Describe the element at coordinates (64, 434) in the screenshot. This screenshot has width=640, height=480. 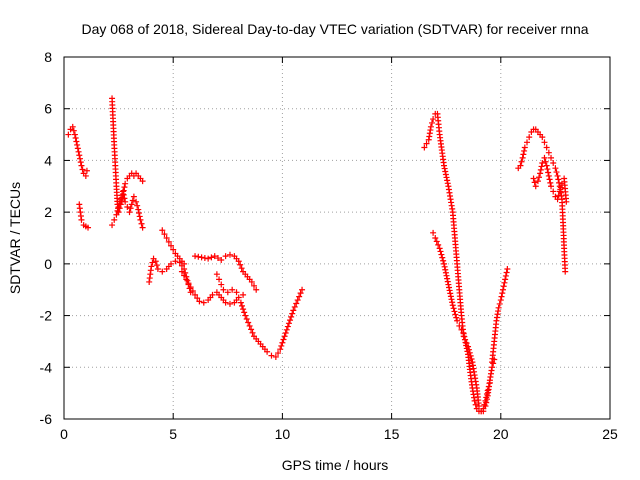
I see `x-tick-label: 0` at that location.